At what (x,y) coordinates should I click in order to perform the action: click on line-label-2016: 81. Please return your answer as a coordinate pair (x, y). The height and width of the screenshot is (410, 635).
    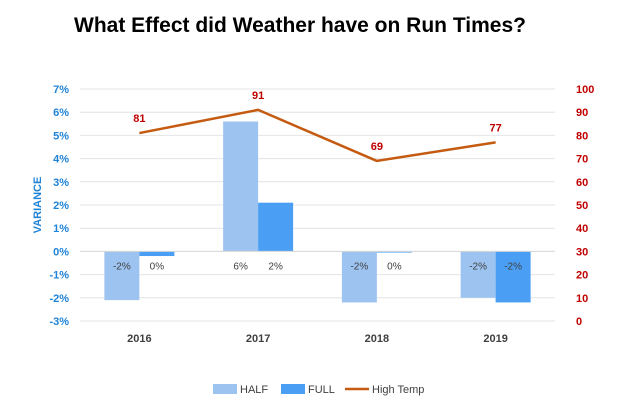
    Looking at the image, I should click on (139, 119).